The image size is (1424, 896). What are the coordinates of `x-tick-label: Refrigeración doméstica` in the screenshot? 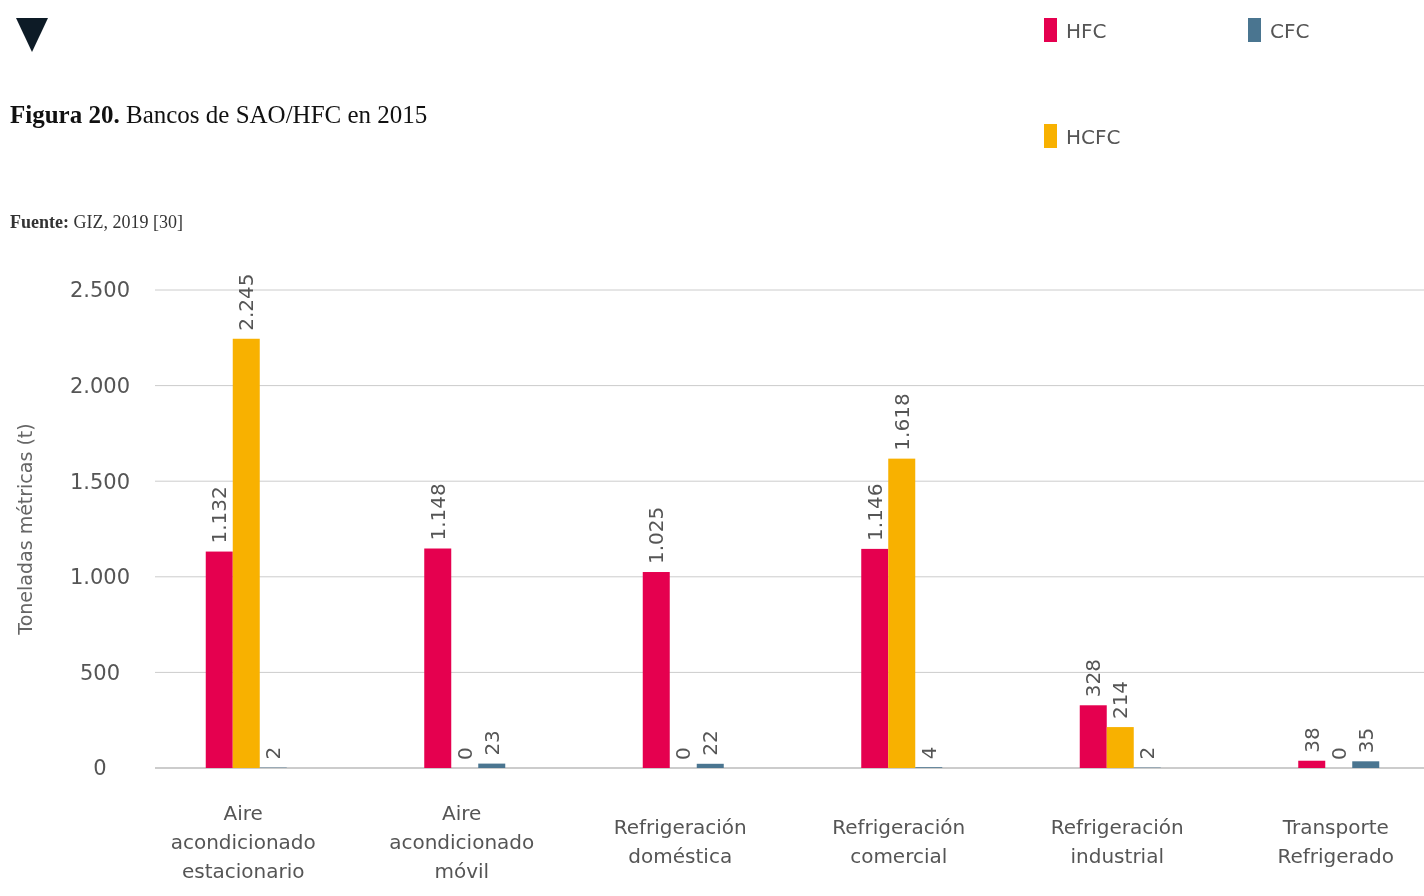 It's located at (680, 841).